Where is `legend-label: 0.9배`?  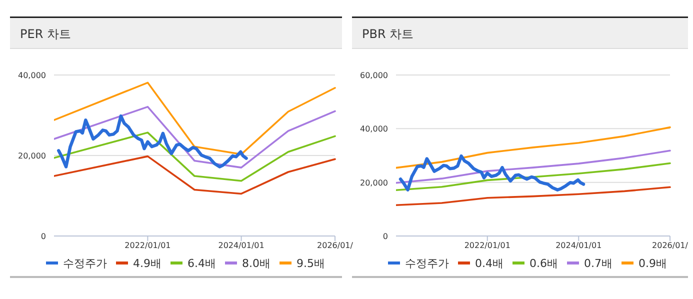 legend-label: 0.9배 is located at coordinates (652, 263).